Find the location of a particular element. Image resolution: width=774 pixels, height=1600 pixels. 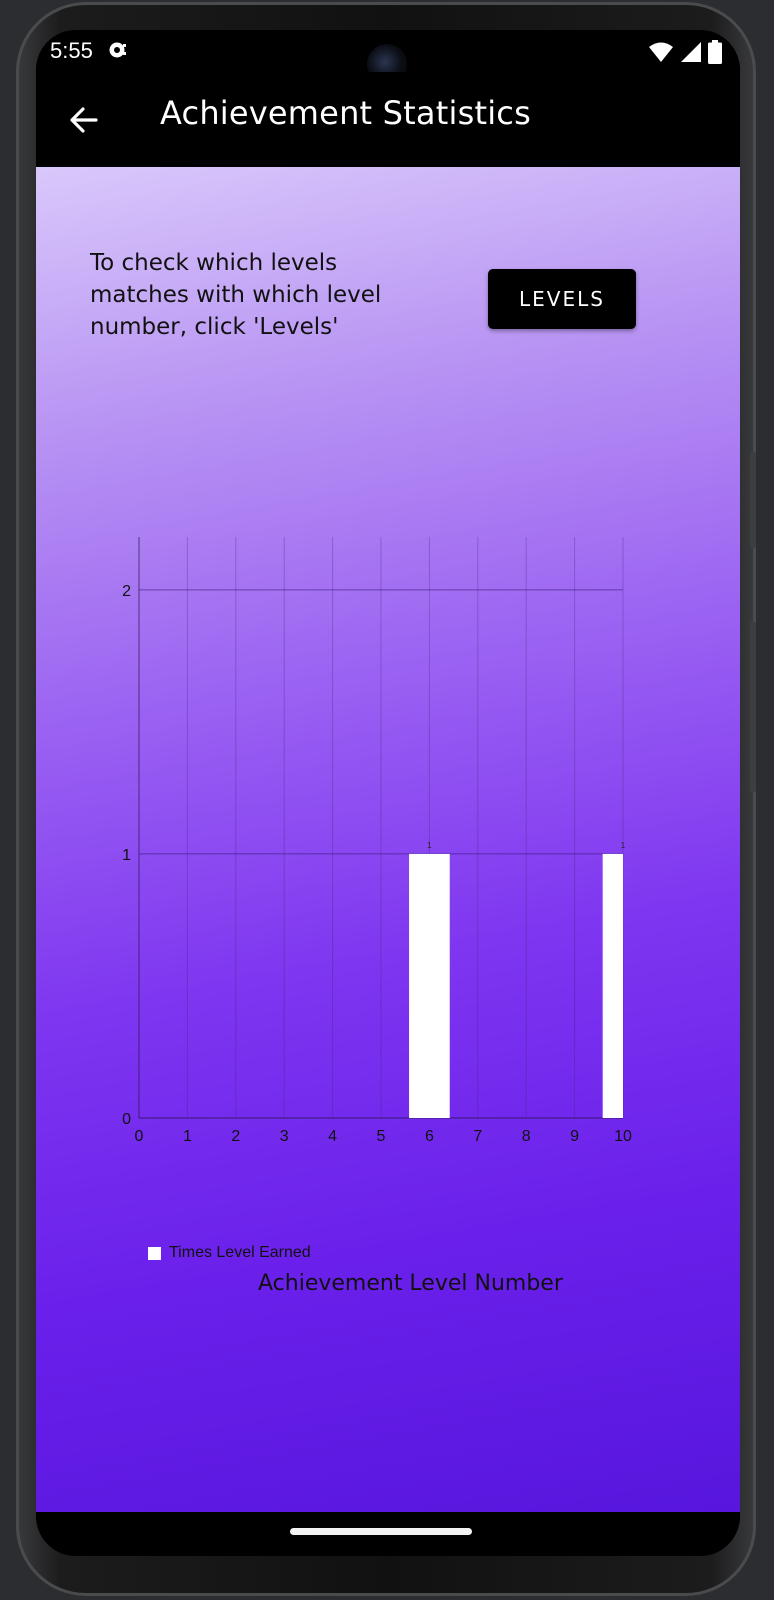

status-icons is located at coordinates (685, 52).